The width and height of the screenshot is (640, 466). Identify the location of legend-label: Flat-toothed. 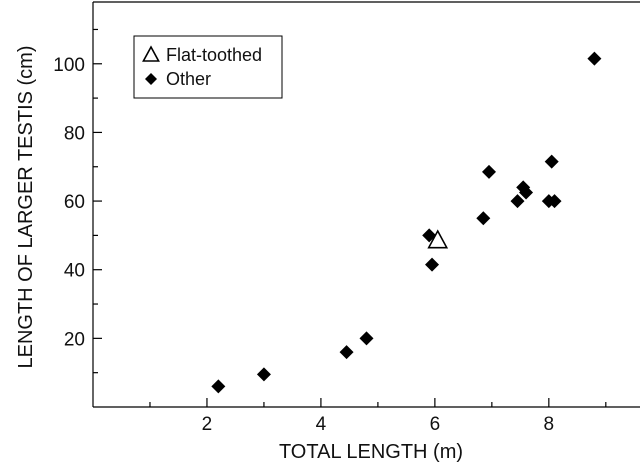
(214, 55).